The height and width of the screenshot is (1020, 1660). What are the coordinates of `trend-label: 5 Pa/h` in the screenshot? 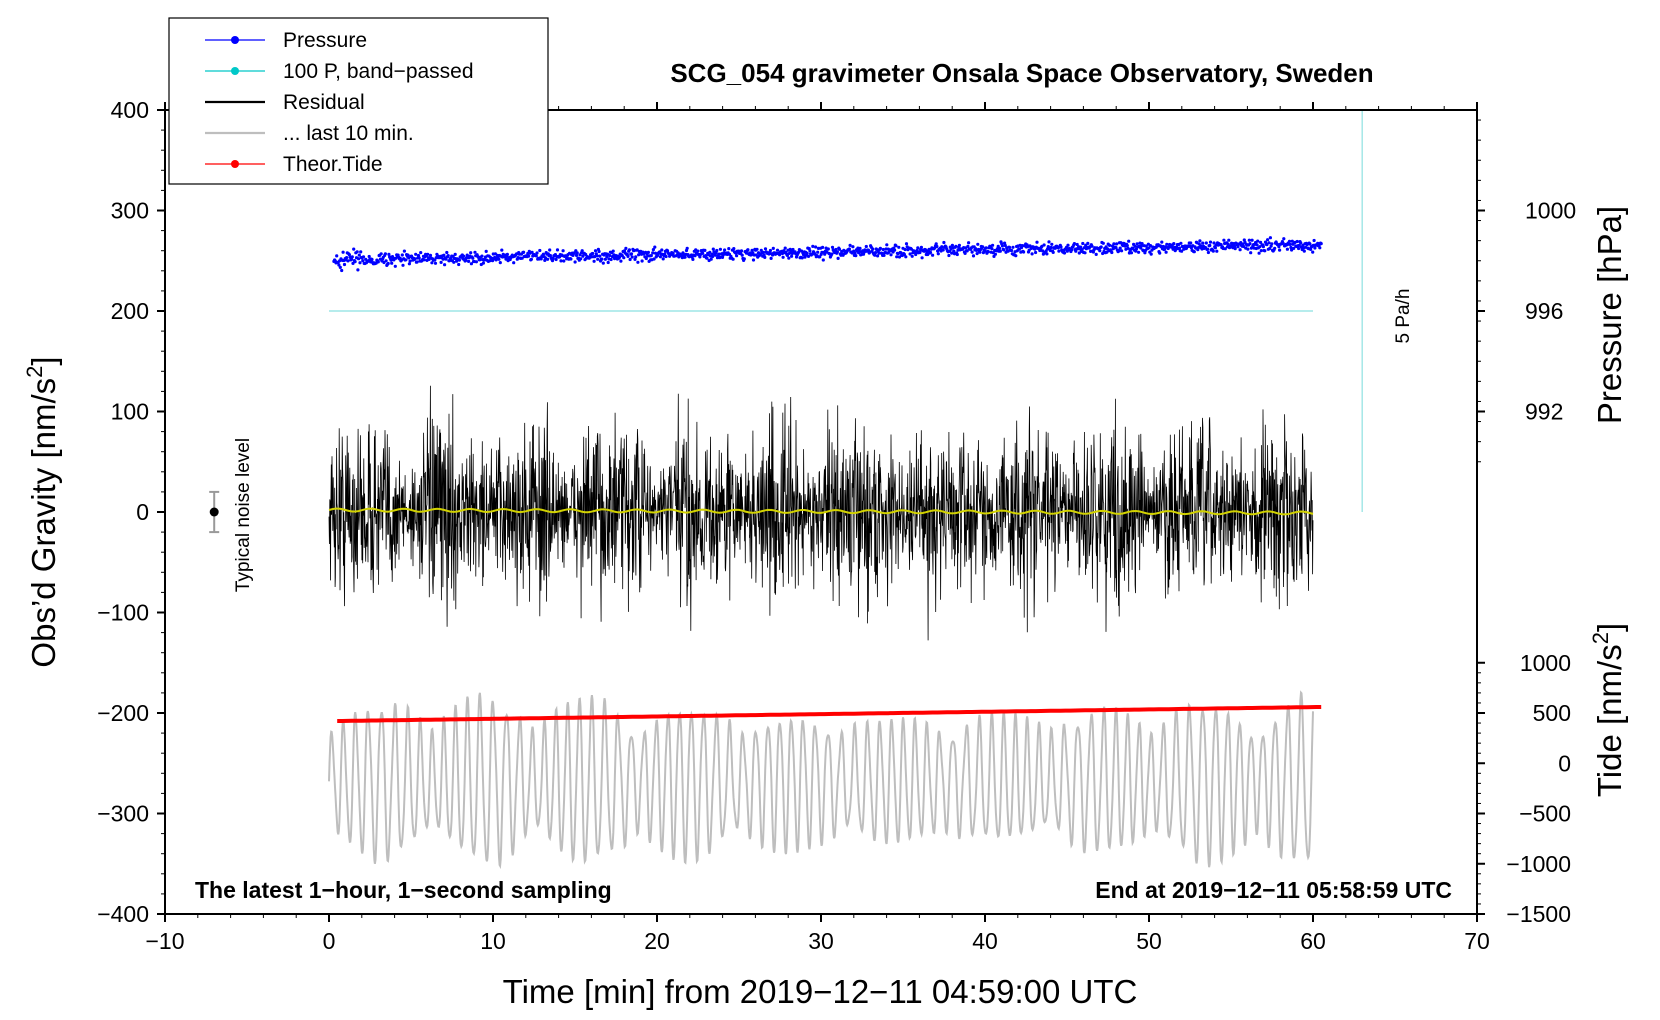 It's located at (1403, 316).